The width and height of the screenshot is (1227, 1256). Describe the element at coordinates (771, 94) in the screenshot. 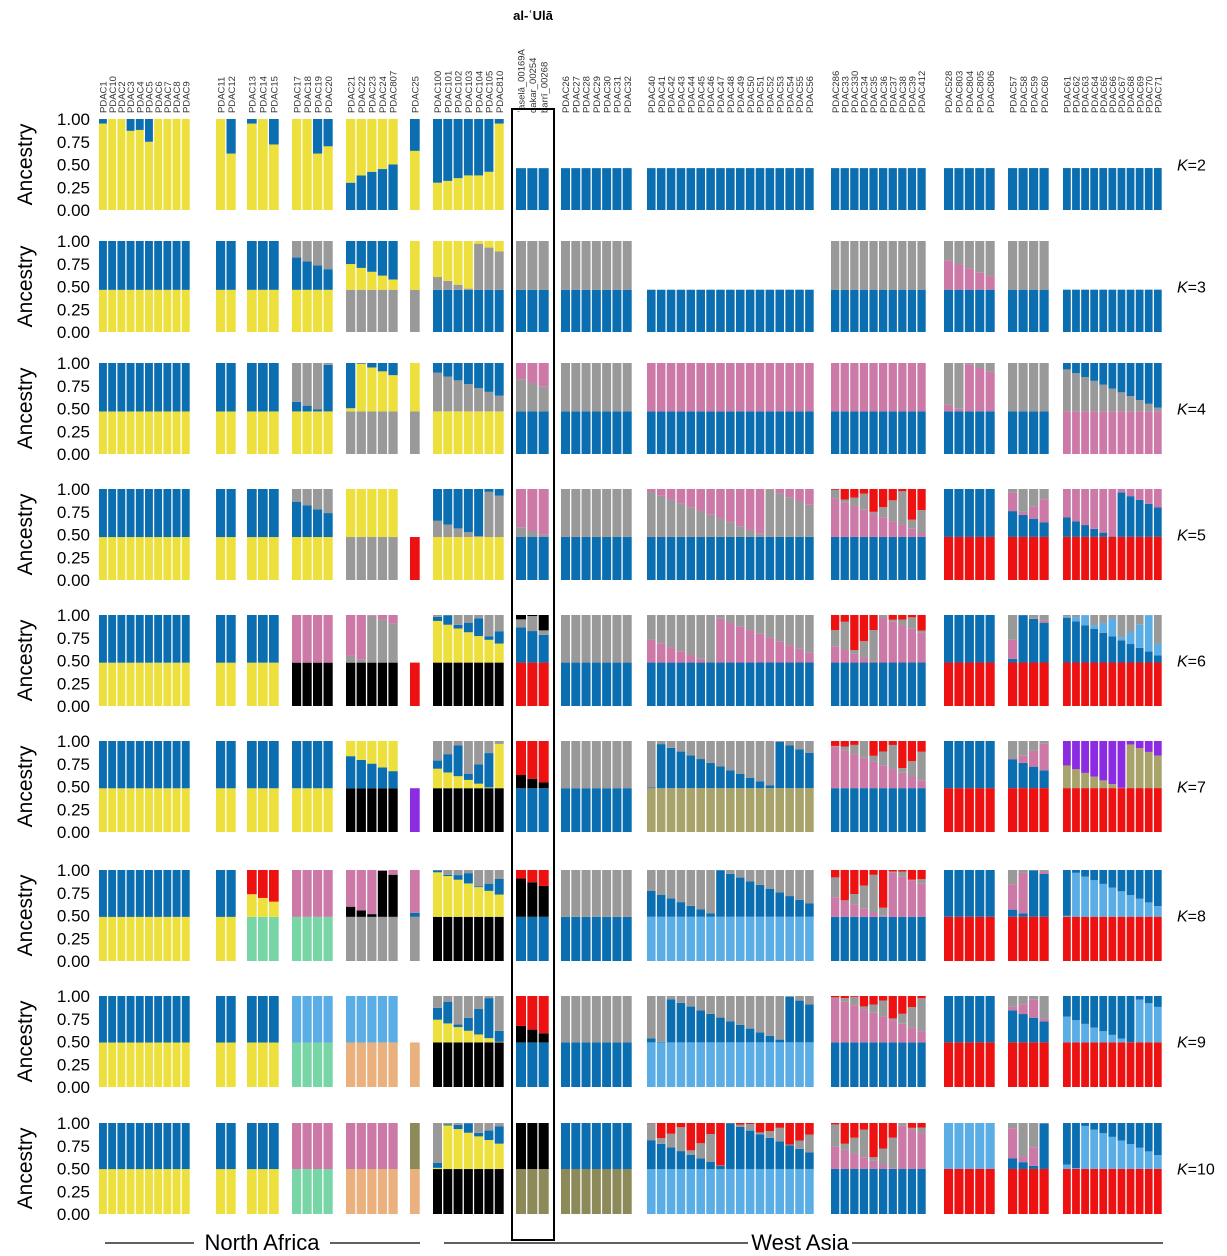

I see `sample-label: PDAC52` at that location.